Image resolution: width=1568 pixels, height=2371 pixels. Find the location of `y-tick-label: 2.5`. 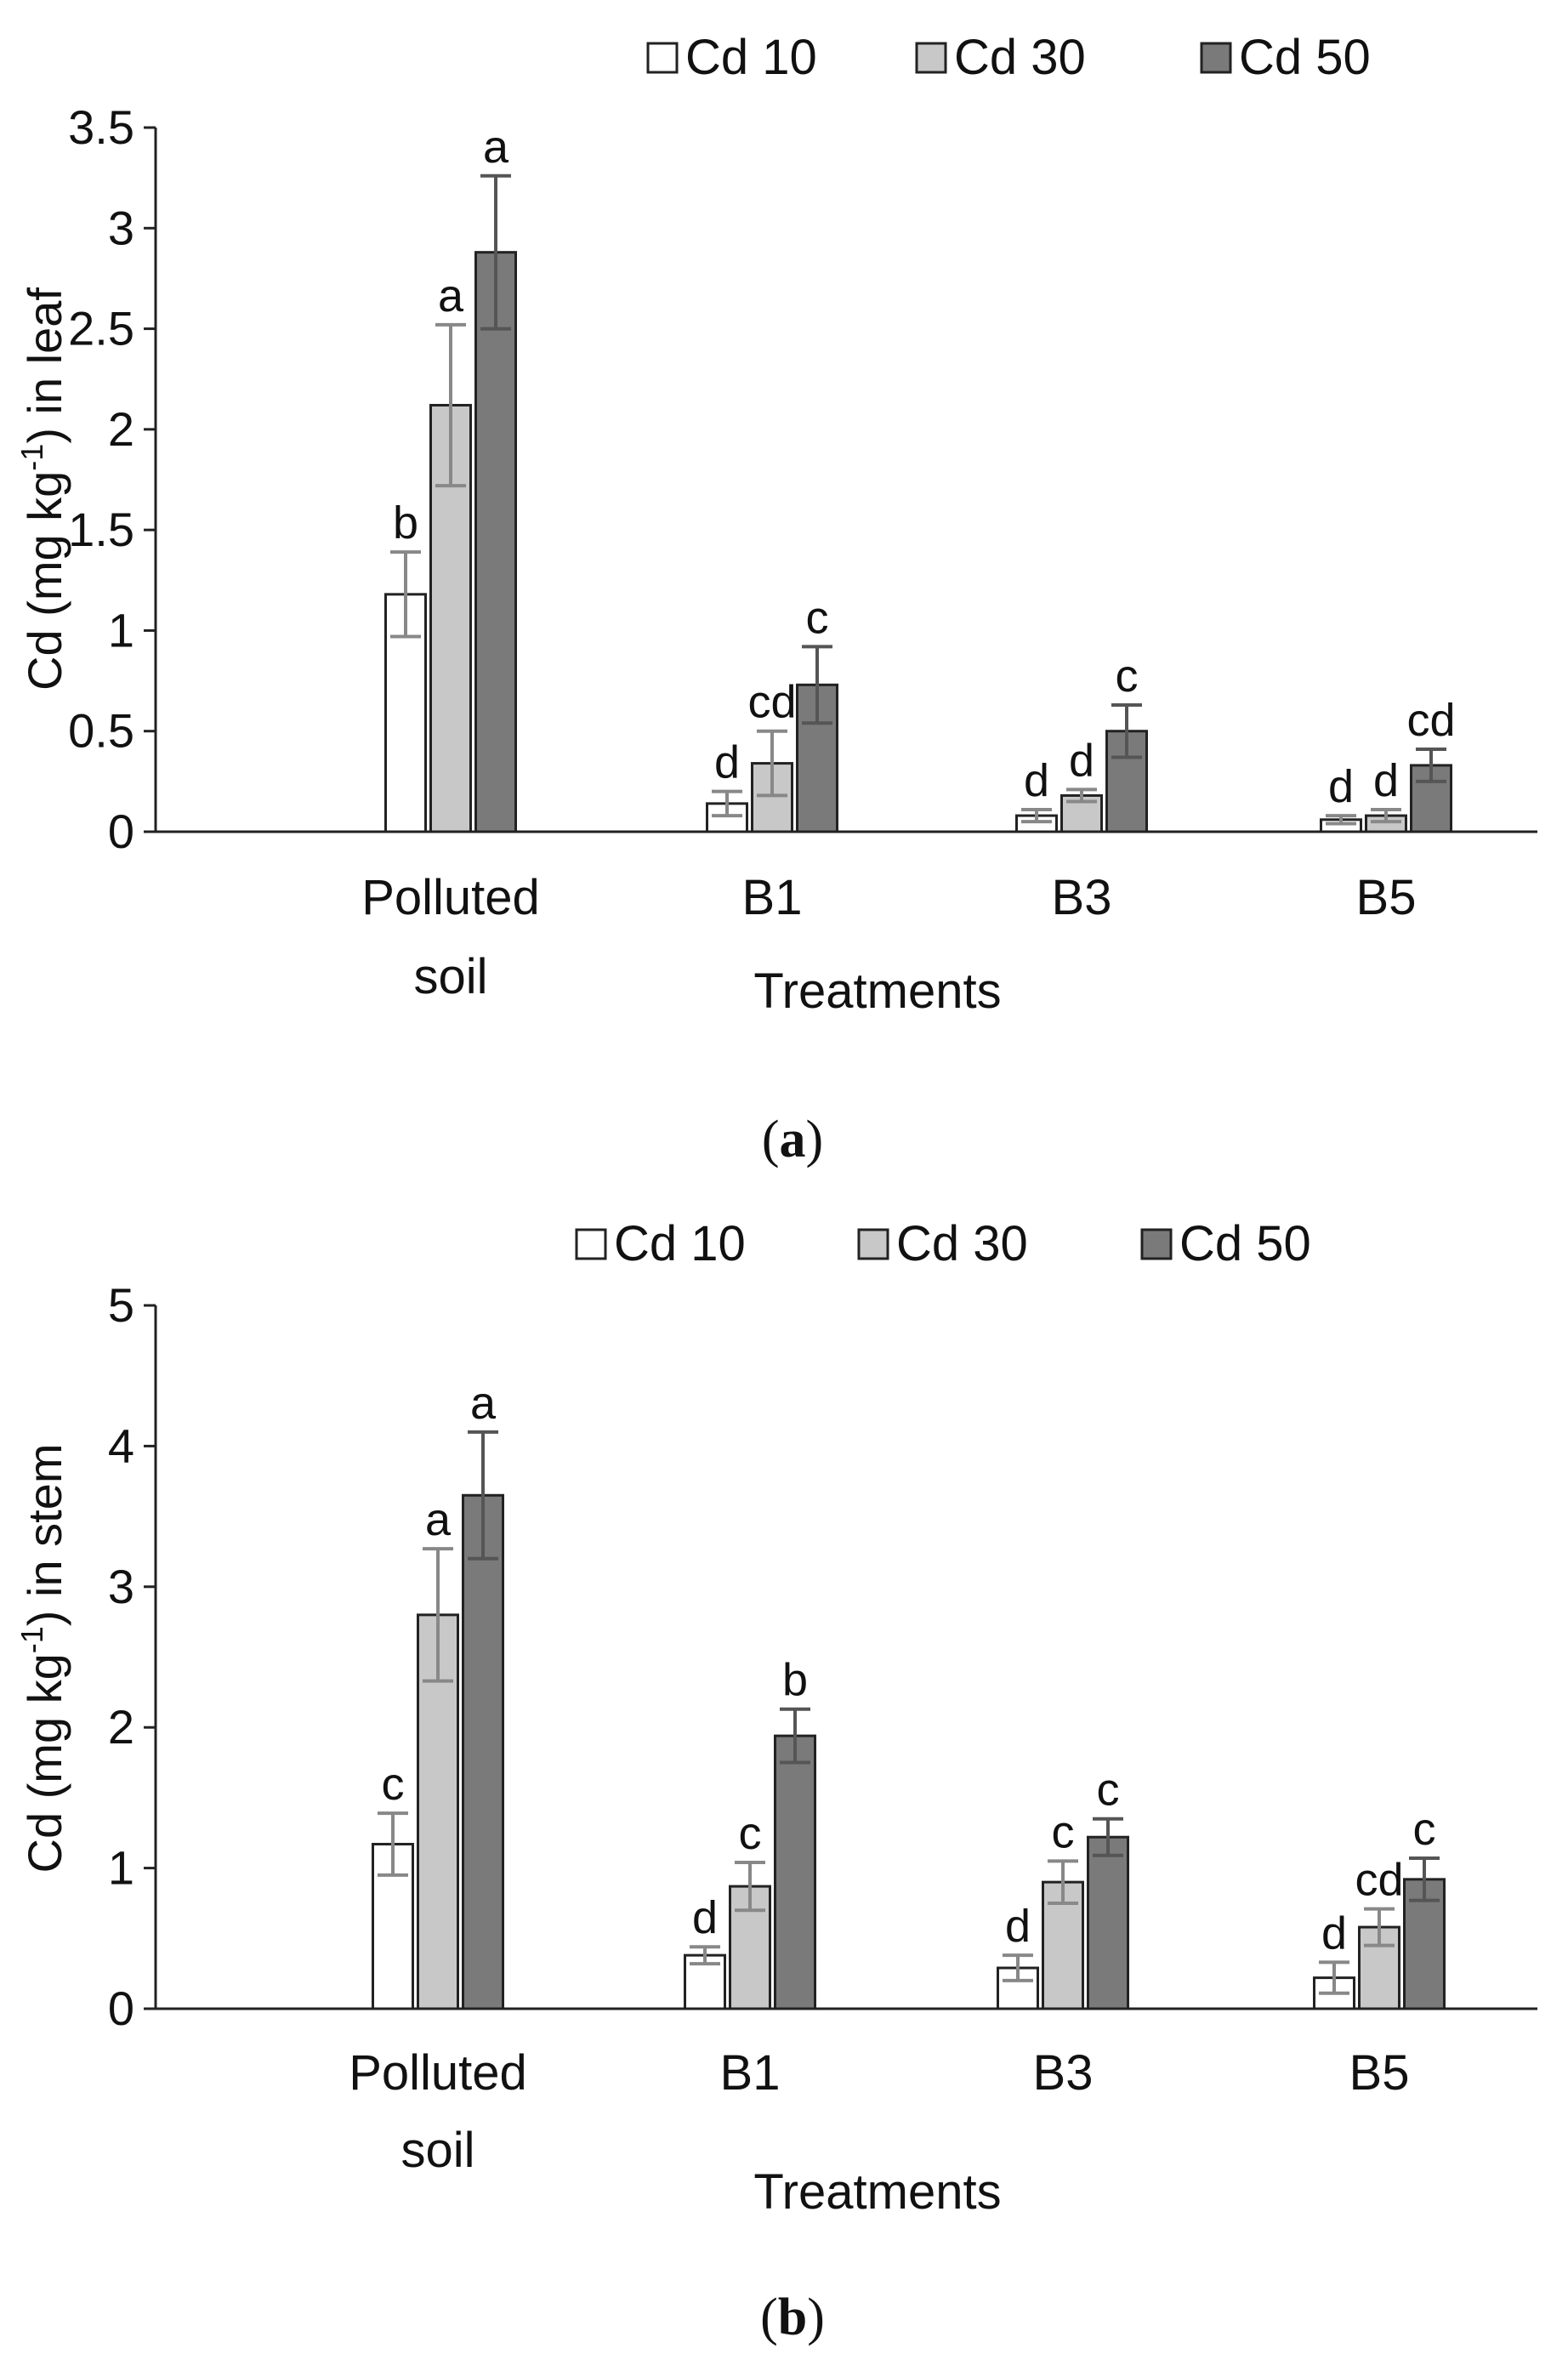

y-tick-label: 2.5 is located at coordinates (101, 328).